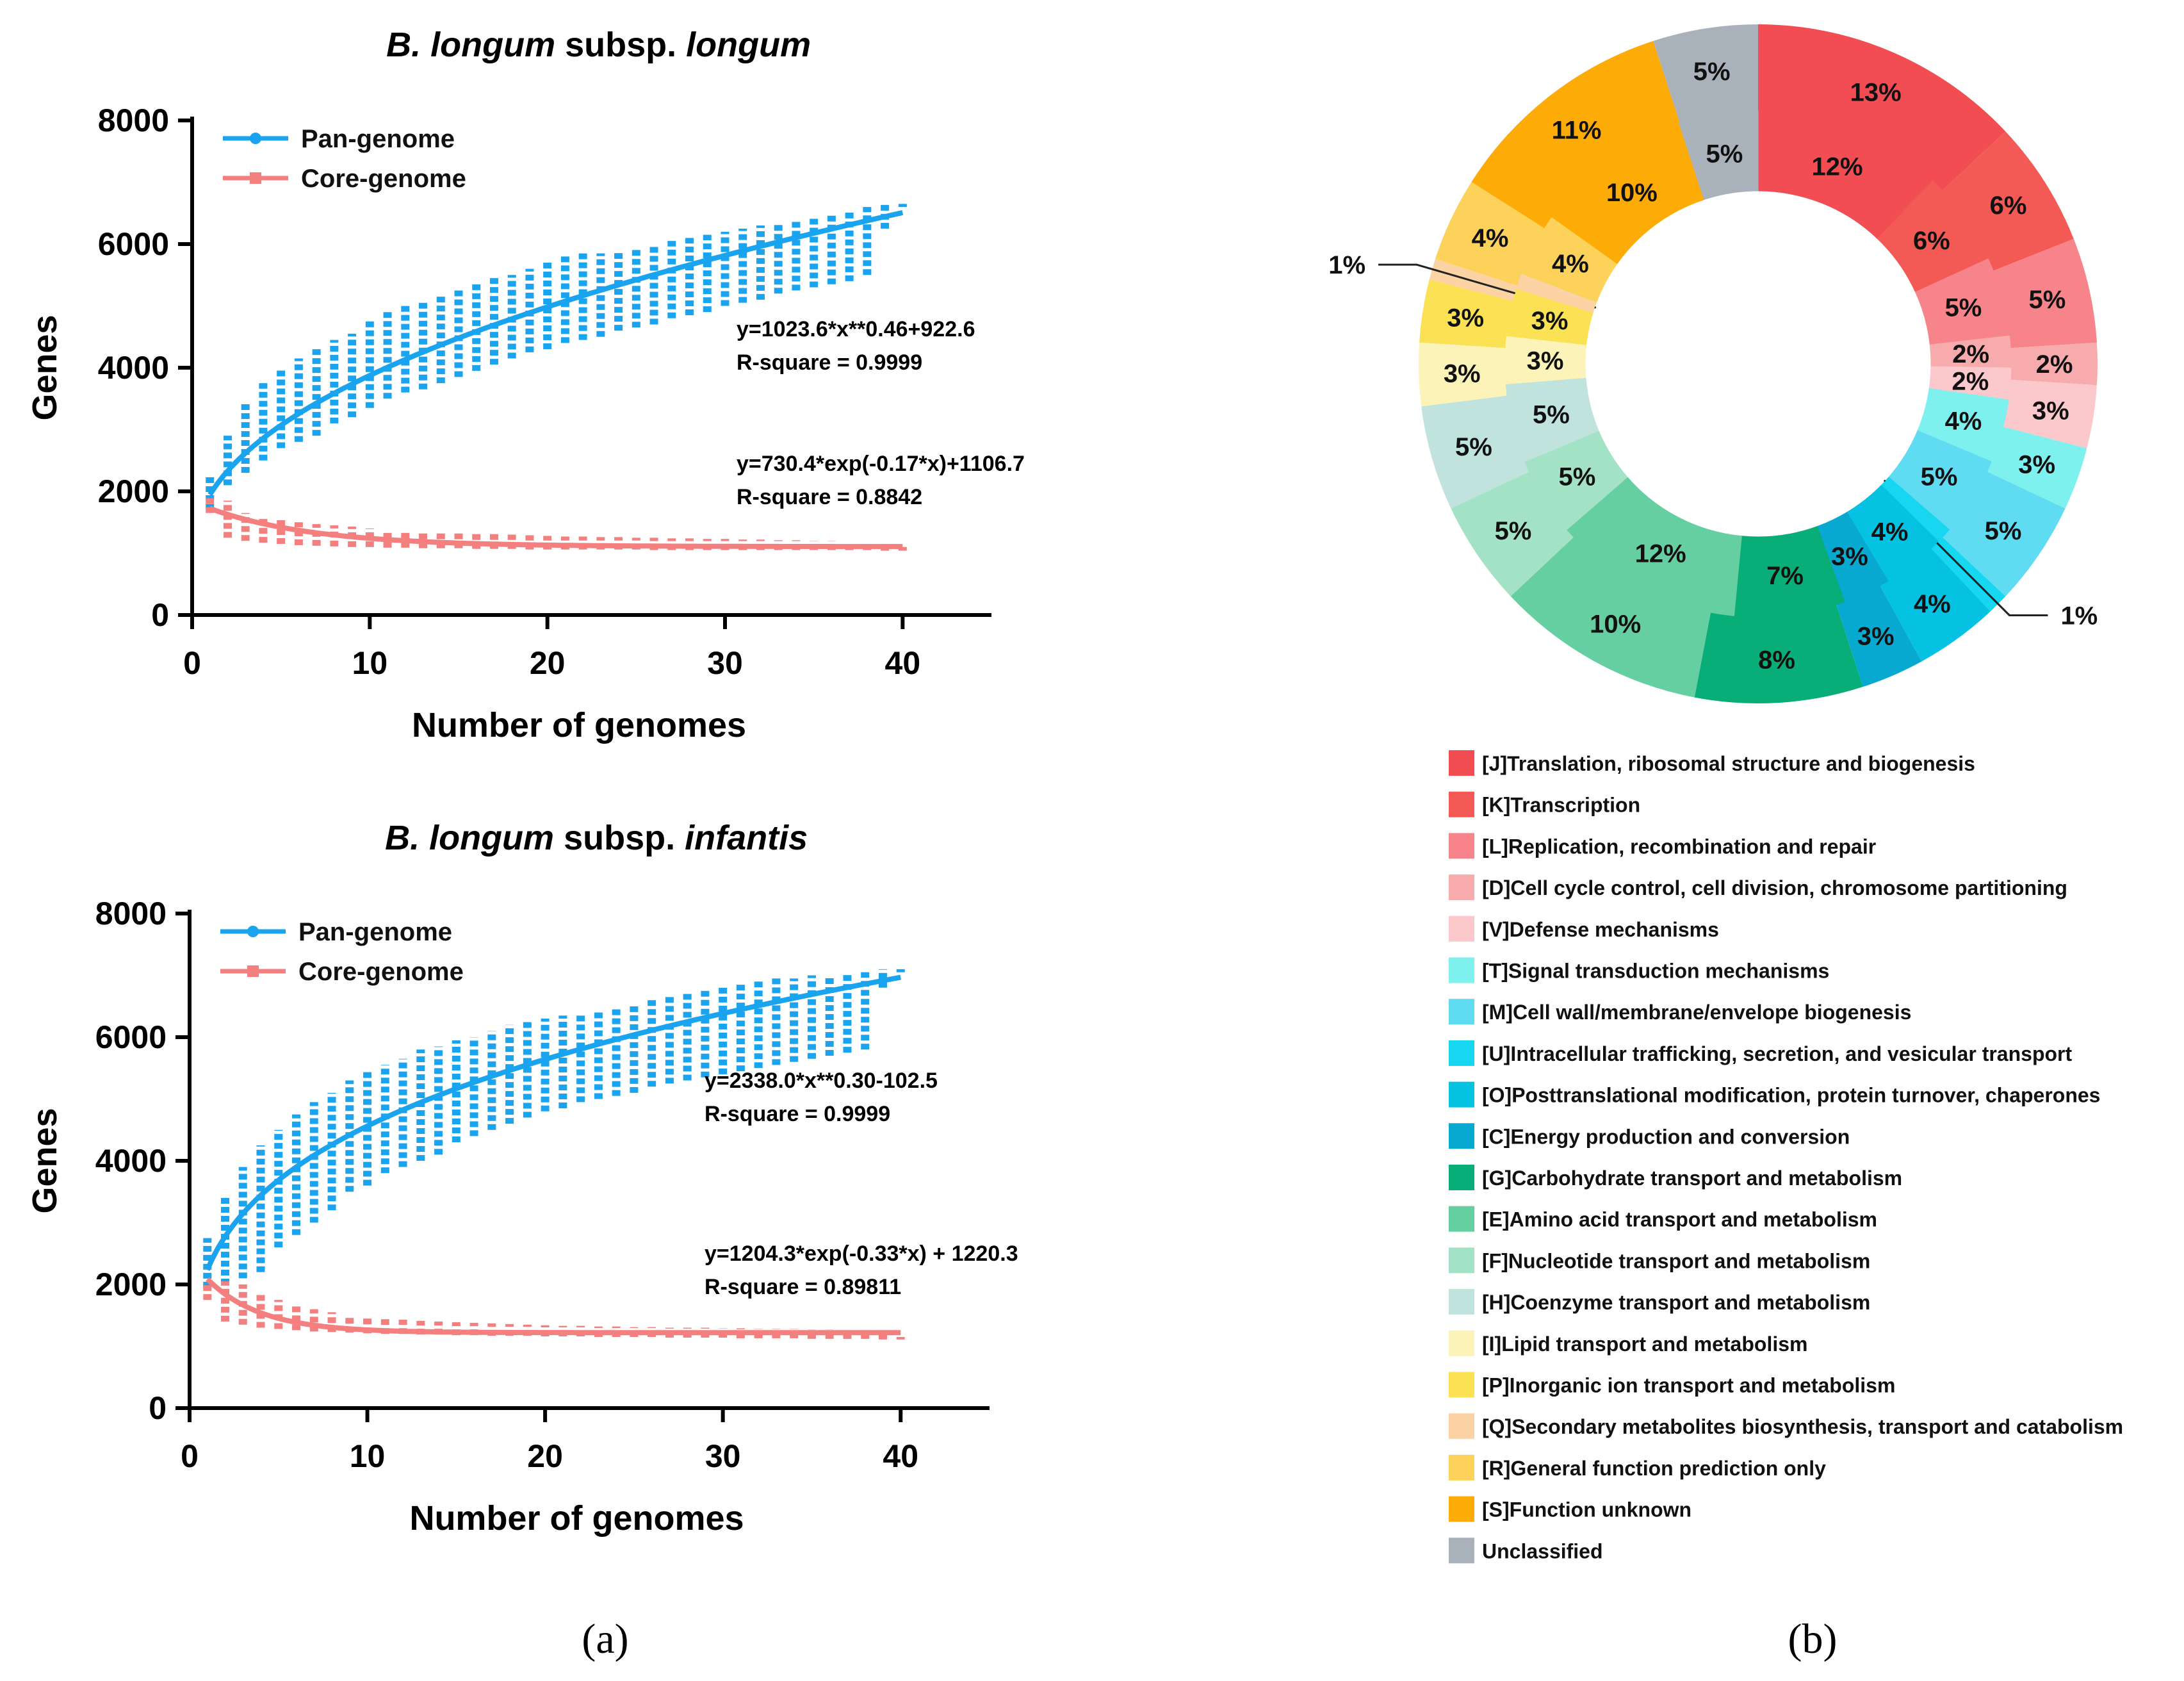 The image size is (2184, 1681). I want to click on title-part: B. longum, so click(470, 45).